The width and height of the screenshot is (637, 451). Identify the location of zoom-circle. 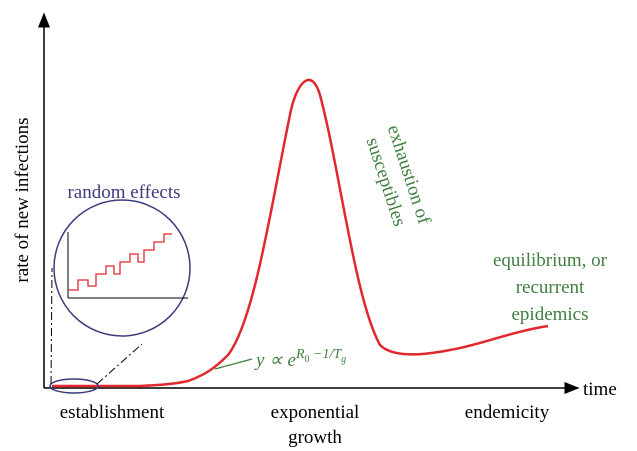
(122, 268).